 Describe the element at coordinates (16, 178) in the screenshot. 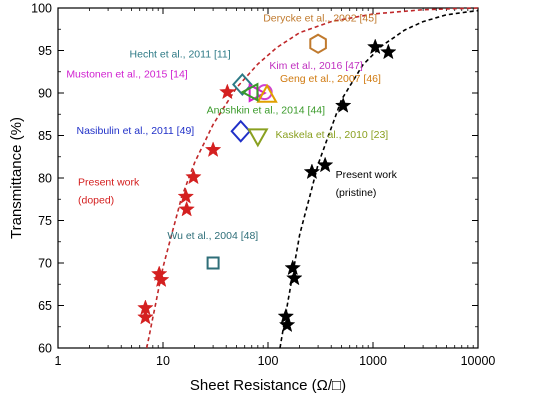

I see `y-axis-title: Transmittance (%)` at that location.